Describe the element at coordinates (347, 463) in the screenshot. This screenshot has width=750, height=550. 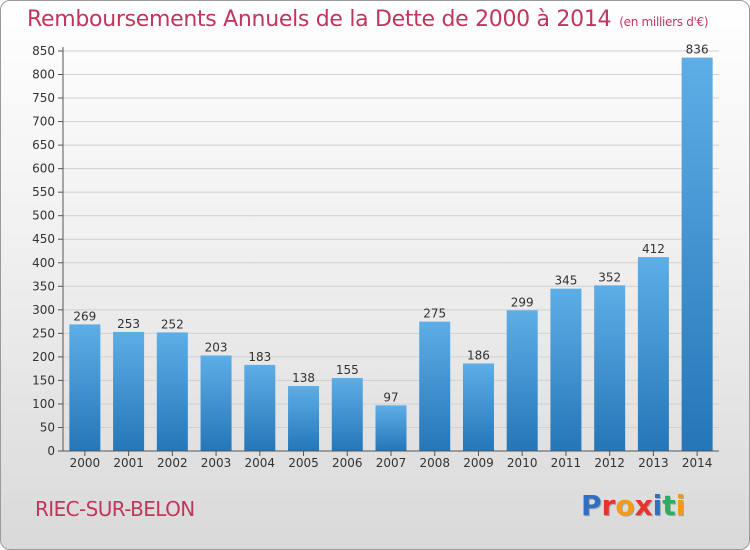
I see `x-tick-label: 2006` at that location.